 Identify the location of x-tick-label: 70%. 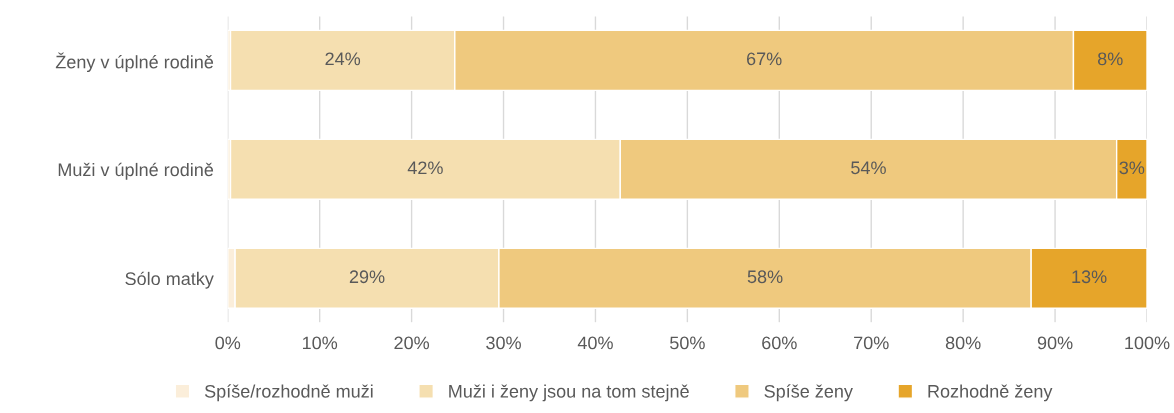
(871, 343).